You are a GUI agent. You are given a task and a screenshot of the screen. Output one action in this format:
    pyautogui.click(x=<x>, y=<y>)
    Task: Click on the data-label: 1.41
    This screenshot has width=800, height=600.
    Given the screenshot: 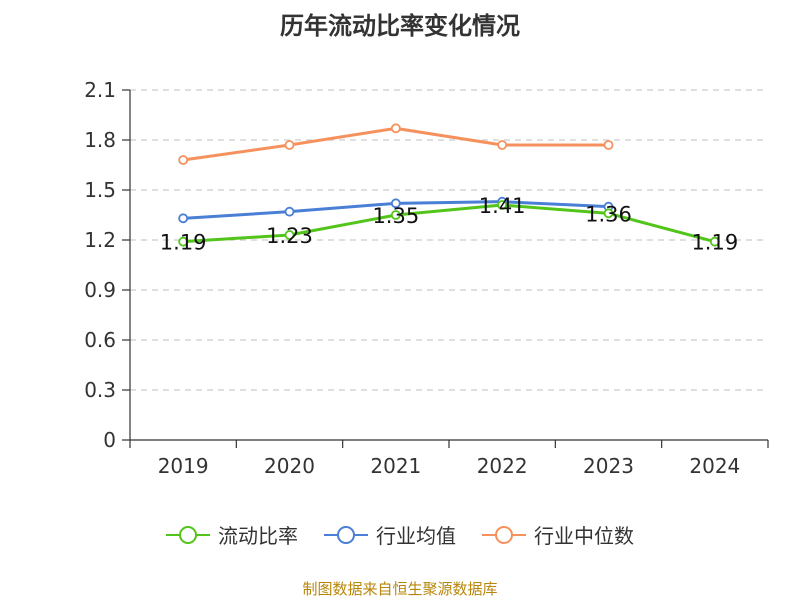 What is the action you would take?
    pyautogui.click(x=502, y=206)
    